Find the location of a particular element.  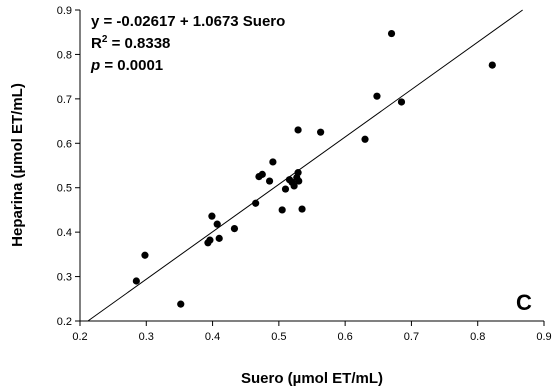

x-tick-label: 0.2 is located at coordinates (79, 337).